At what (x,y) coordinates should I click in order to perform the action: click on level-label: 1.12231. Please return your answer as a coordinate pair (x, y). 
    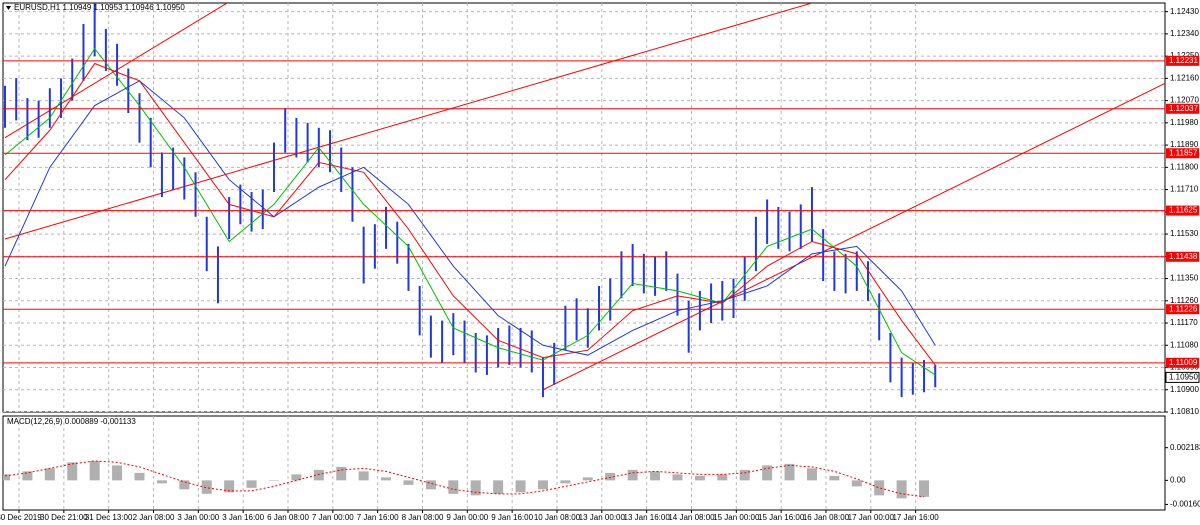
    Looking at the image, I should click on (1183, 60).